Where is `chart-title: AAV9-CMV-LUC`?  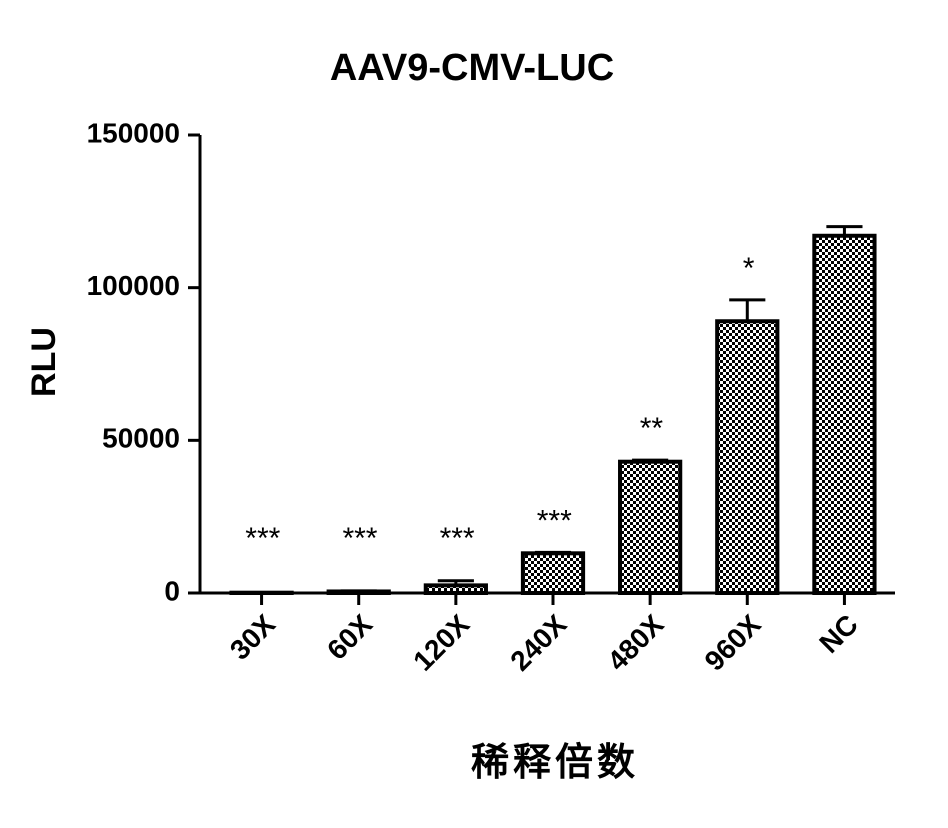
chart-title: AAV9-CMV-LUC is located at coordinates (472, 68).